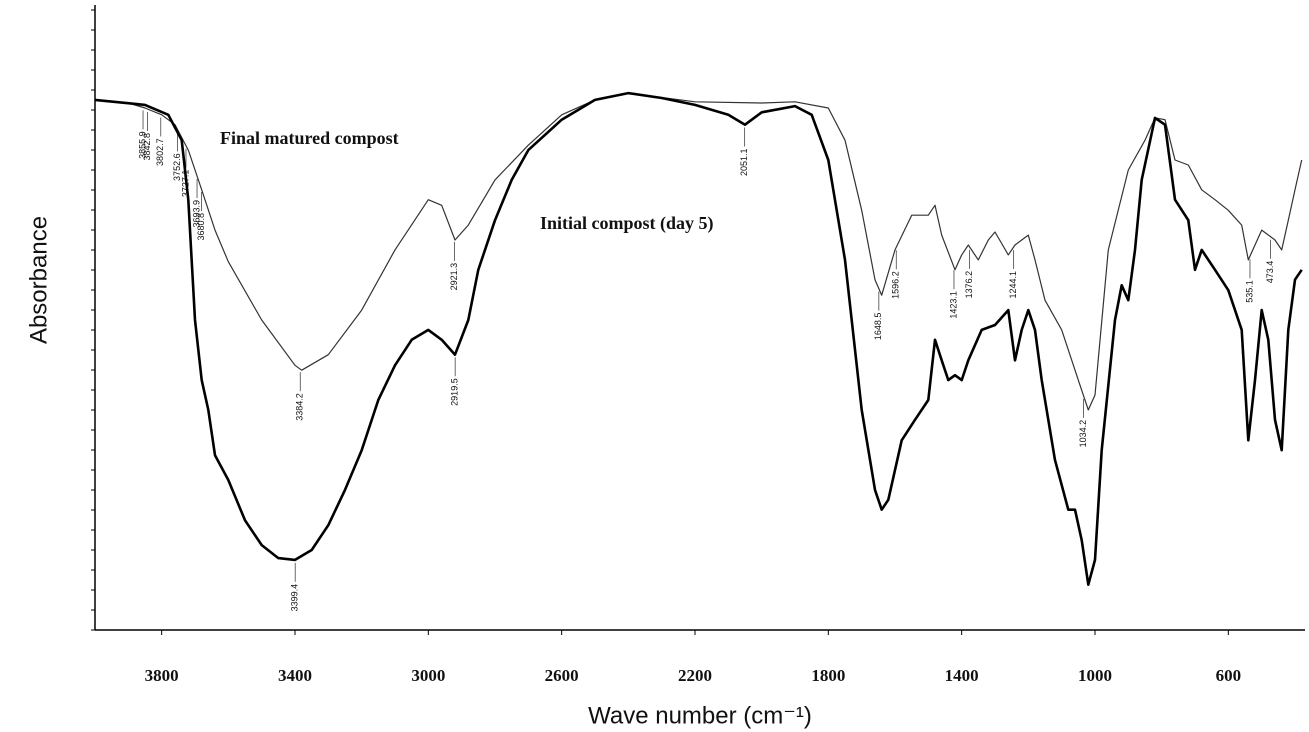 The width and height of the screenshot is (1309, 732). Describe the element at coordinates (309, 138) in the screenshot. I see `series-label: Final matured compost` at that location.